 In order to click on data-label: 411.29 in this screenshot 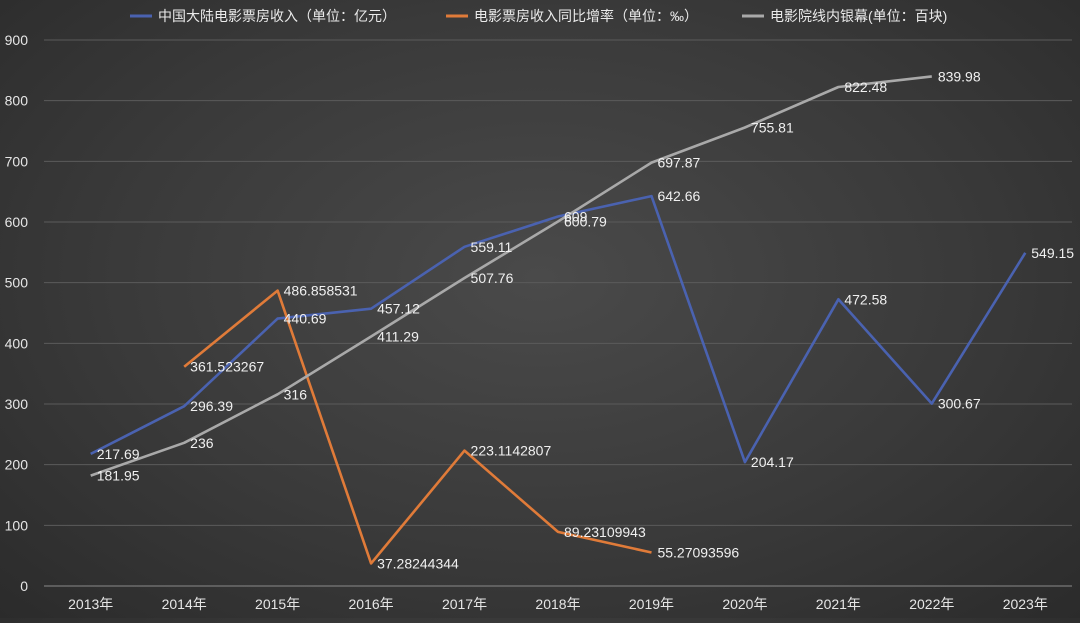, I will do `click(398, 336)`.